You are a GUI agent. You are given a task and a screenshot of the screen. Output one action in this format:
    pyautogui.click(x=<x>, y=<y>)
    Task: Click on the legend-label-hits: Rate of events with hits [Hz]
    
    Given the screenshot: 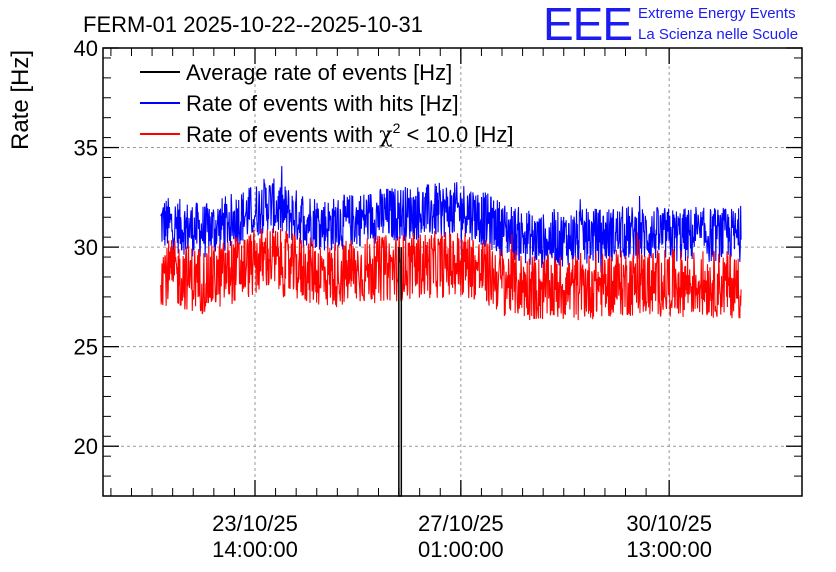 What is the action you would take?
    pyautogui.click(x=322, y=103)
    